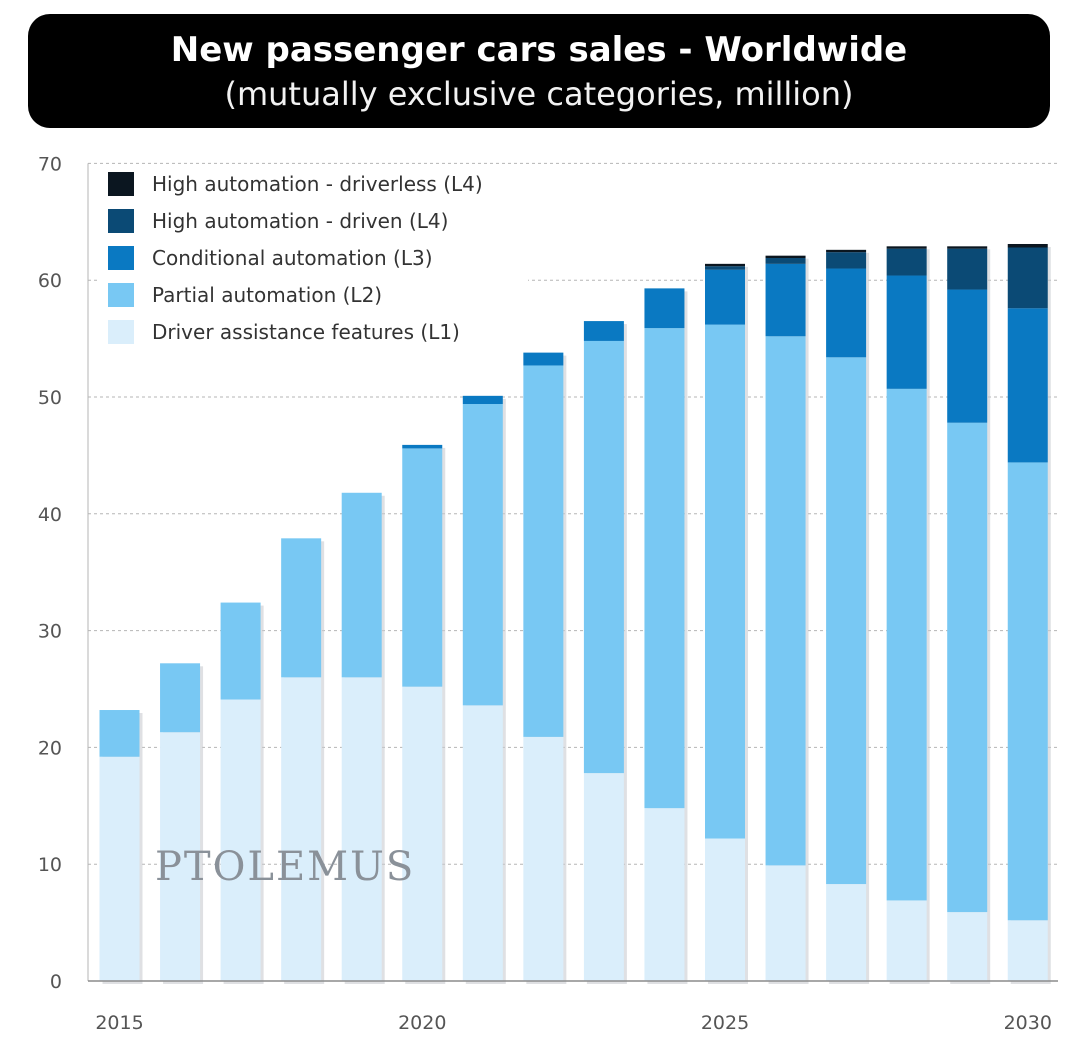 The height and width of the screenshot is (1044, 1068). Describe the element at coordinates (292, 258) in the screenshot. I see `legend-label: Conditional automation (L3)` at that location.